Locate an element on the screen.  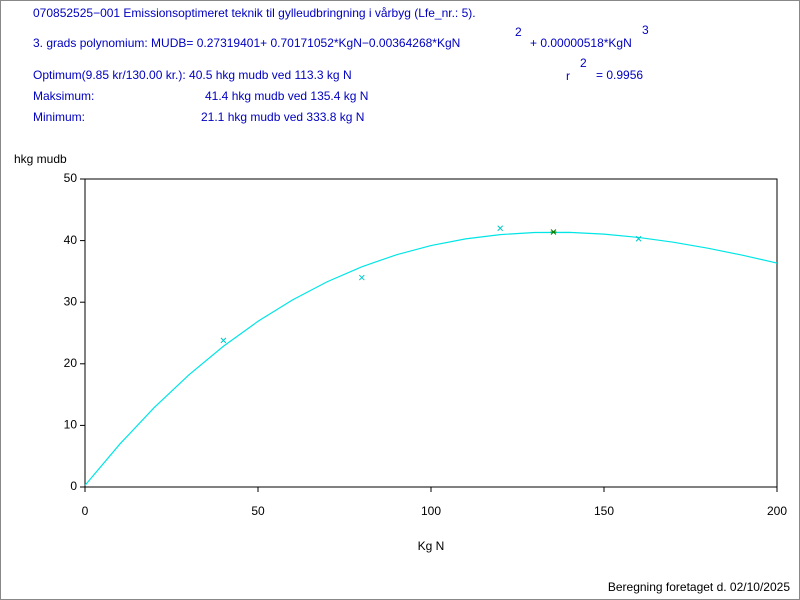
annotation: 3 is located at coordinates (645, 30).